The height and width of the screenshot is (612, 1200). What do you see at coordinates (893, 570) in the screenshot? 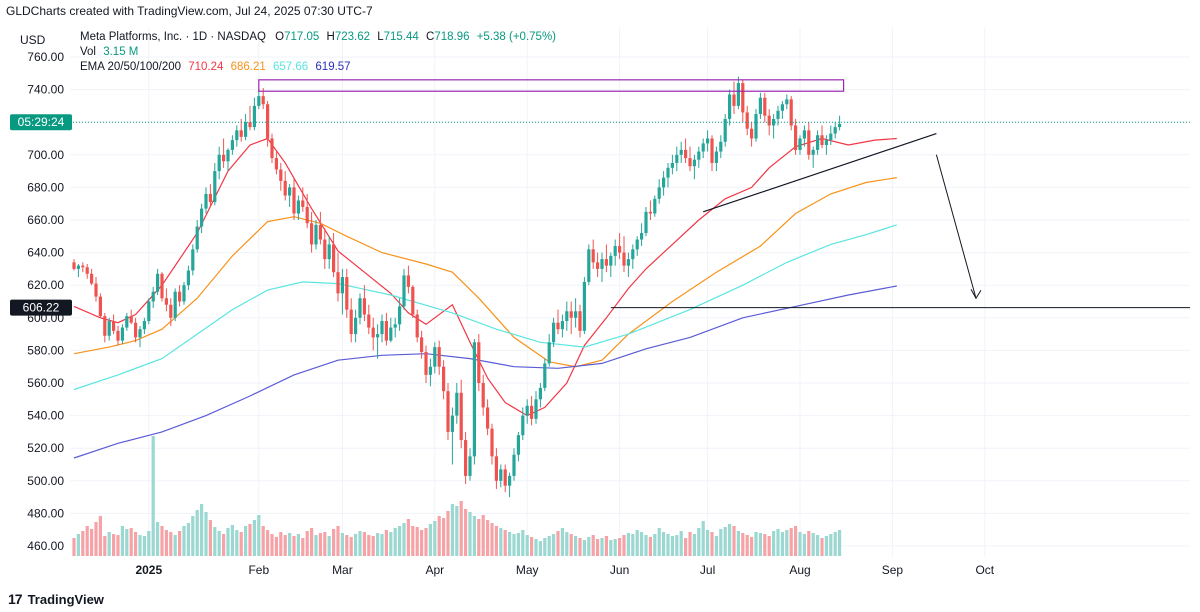
I see `x-tick-label: Sep` at bounding box center [893, 570].